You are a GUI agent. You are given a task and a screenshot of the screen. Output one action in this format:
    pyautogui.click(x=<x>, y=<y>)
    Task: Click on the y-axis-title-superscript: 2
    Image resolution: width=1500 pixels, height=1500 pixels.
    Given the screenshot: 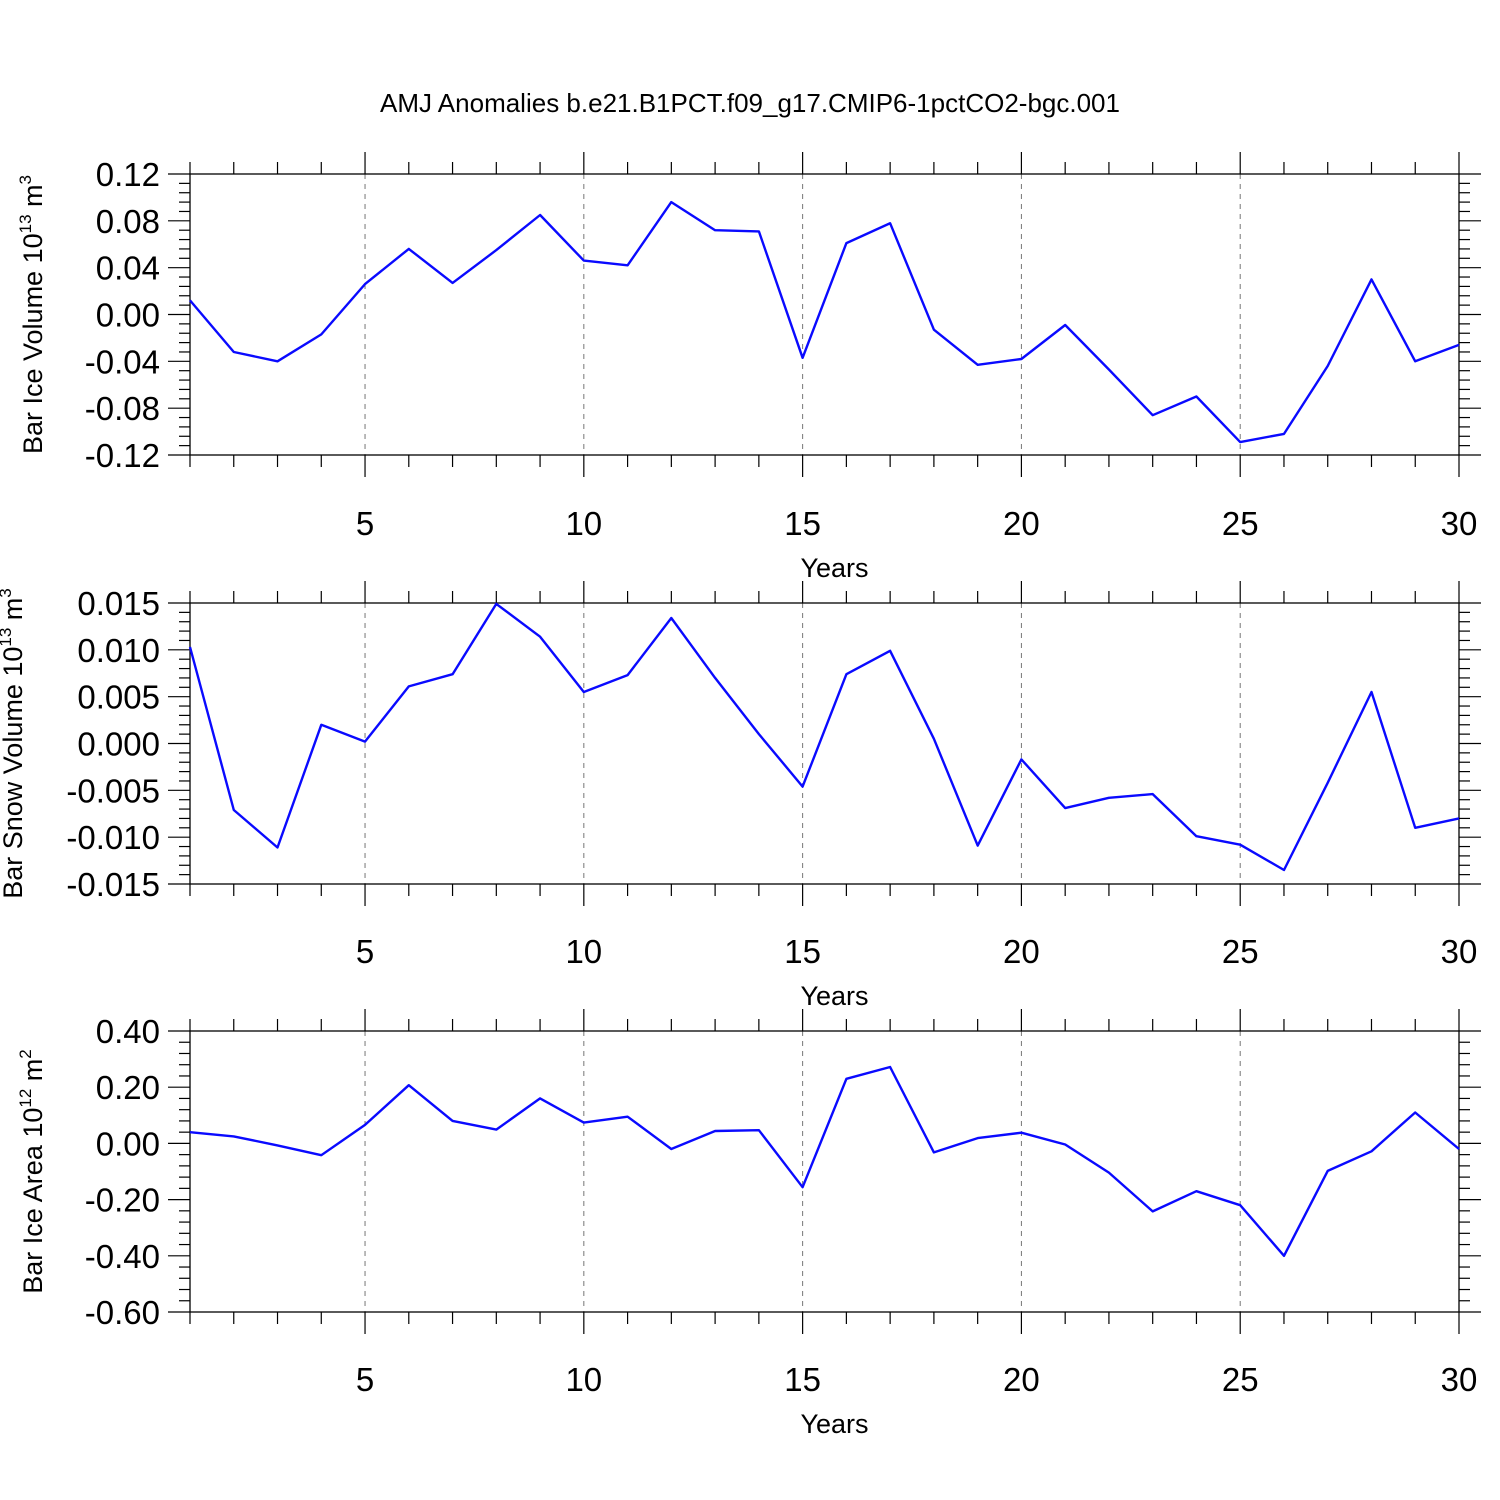 What is the action you would take?
    pyautogui.click(x=25, y=1053)
    